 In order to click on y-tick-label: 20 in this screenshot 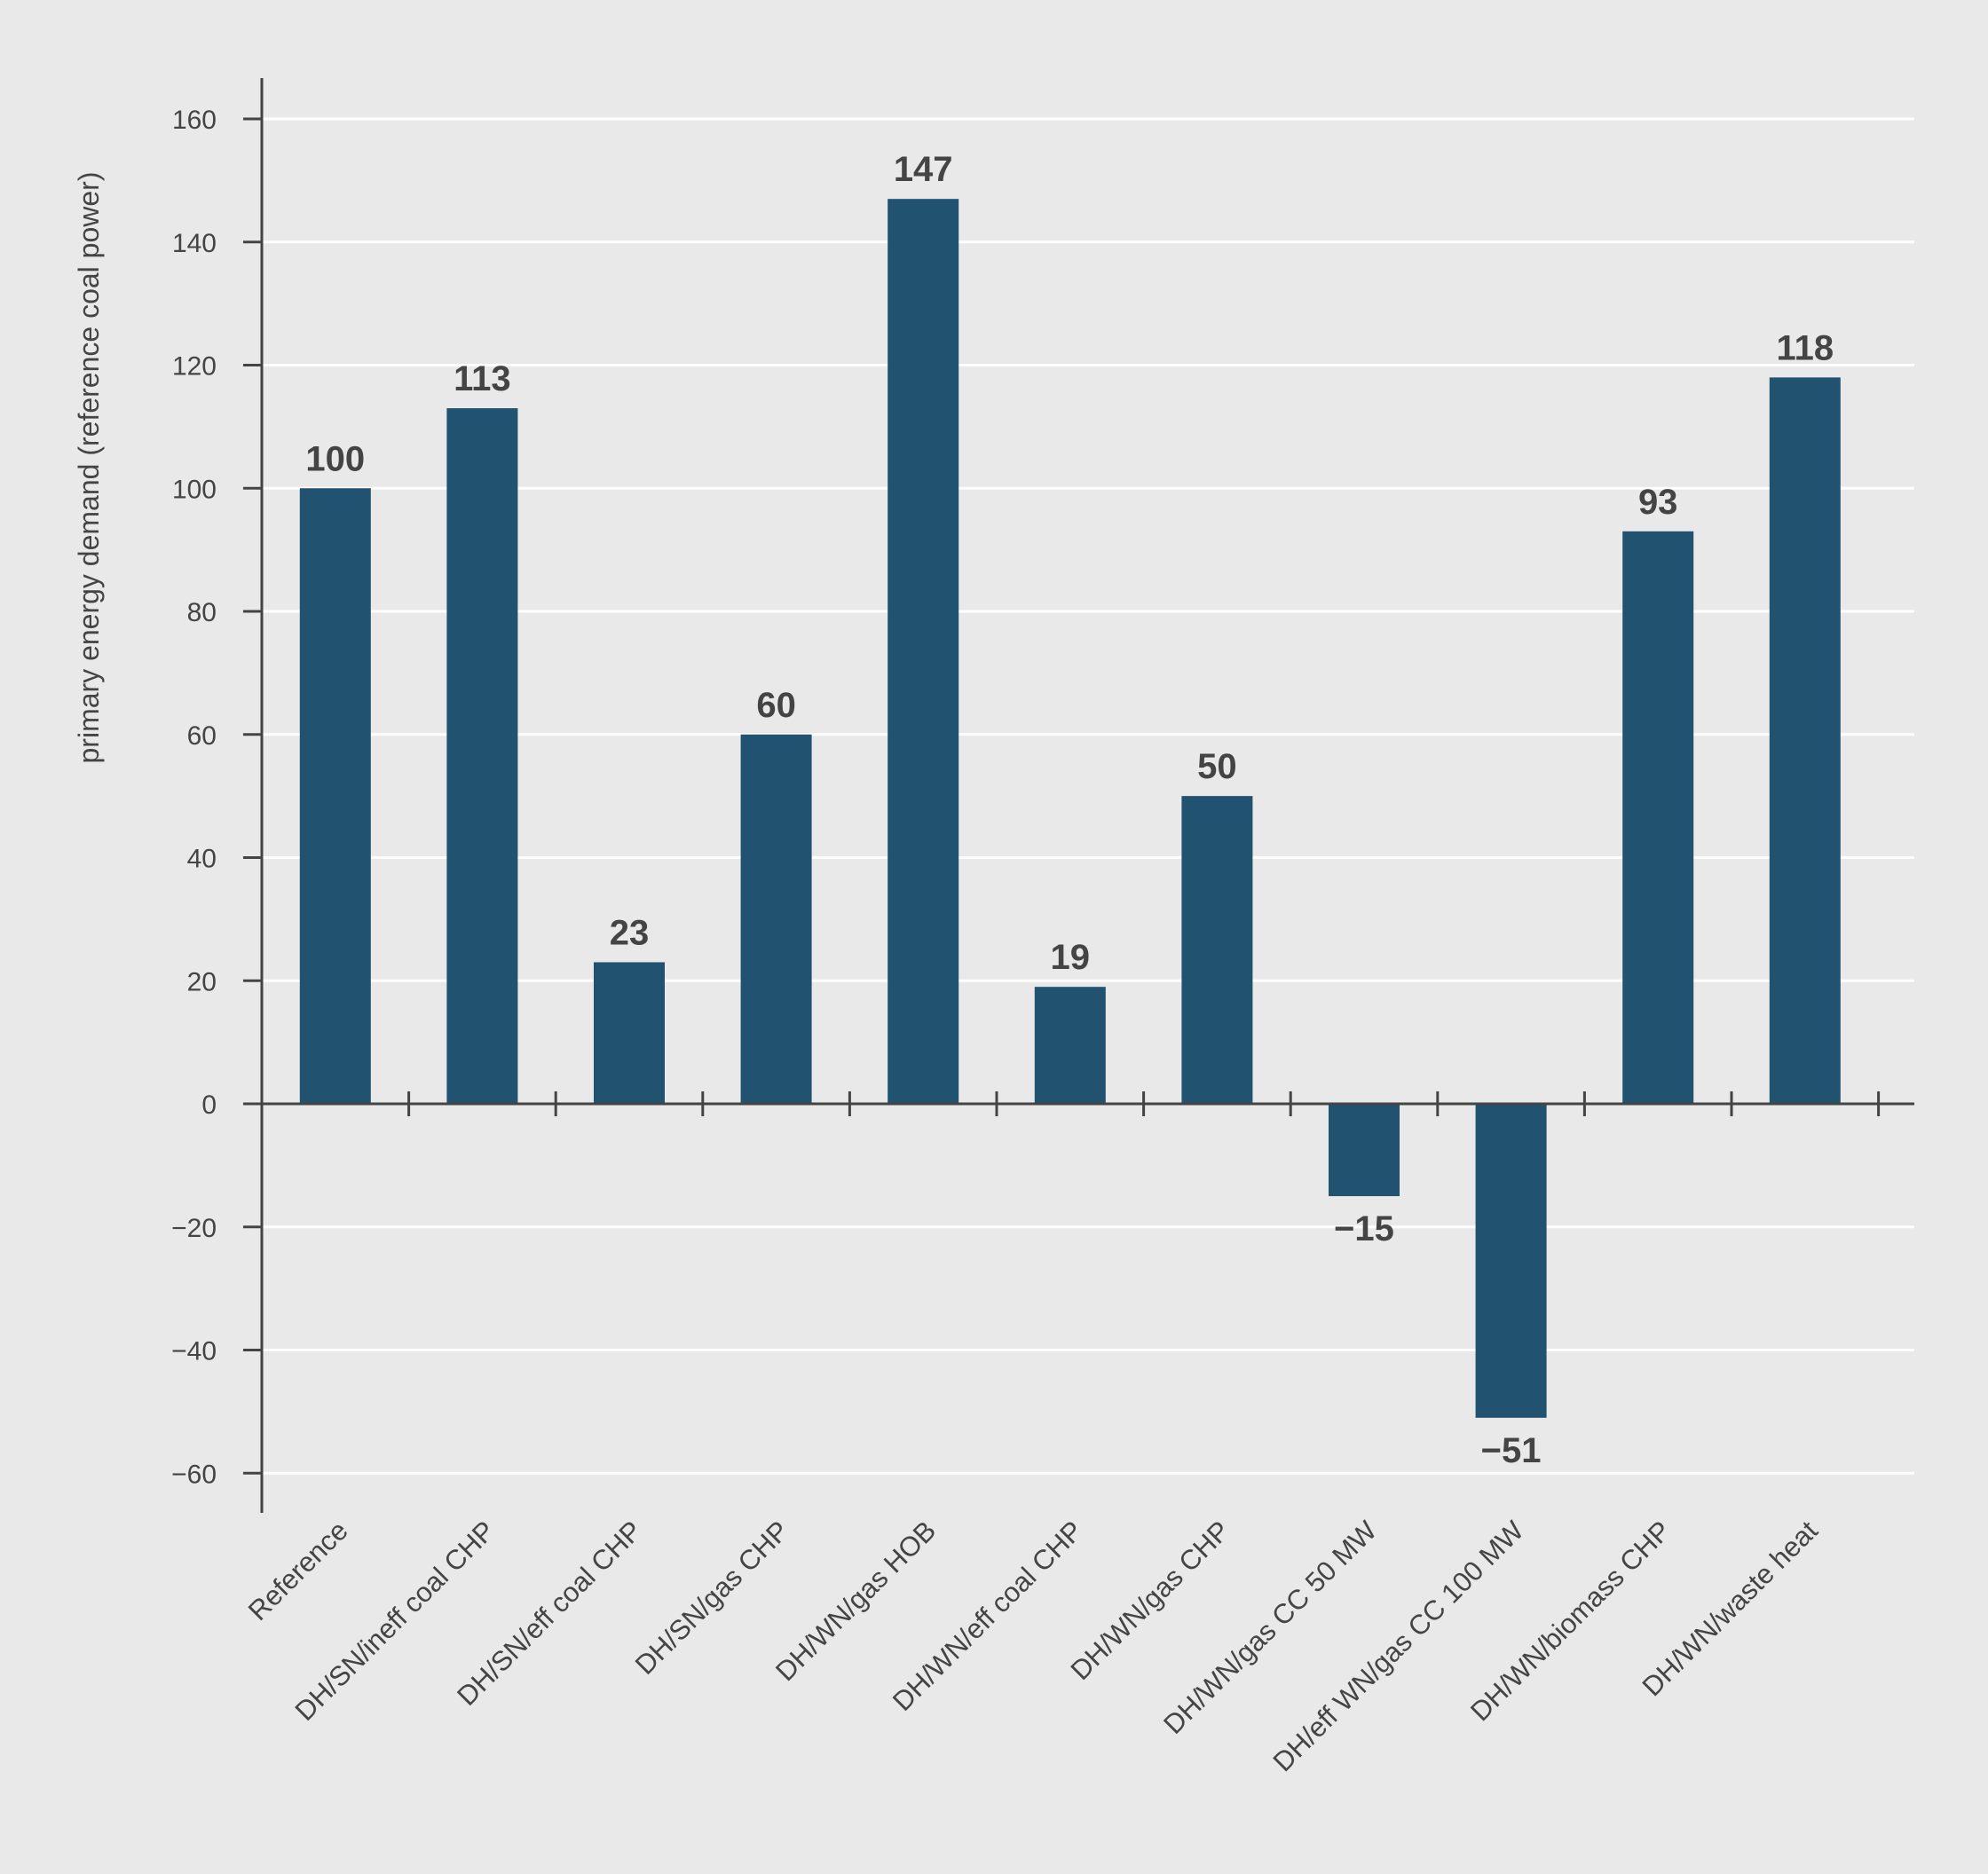, I will do `click(202, 981)`.